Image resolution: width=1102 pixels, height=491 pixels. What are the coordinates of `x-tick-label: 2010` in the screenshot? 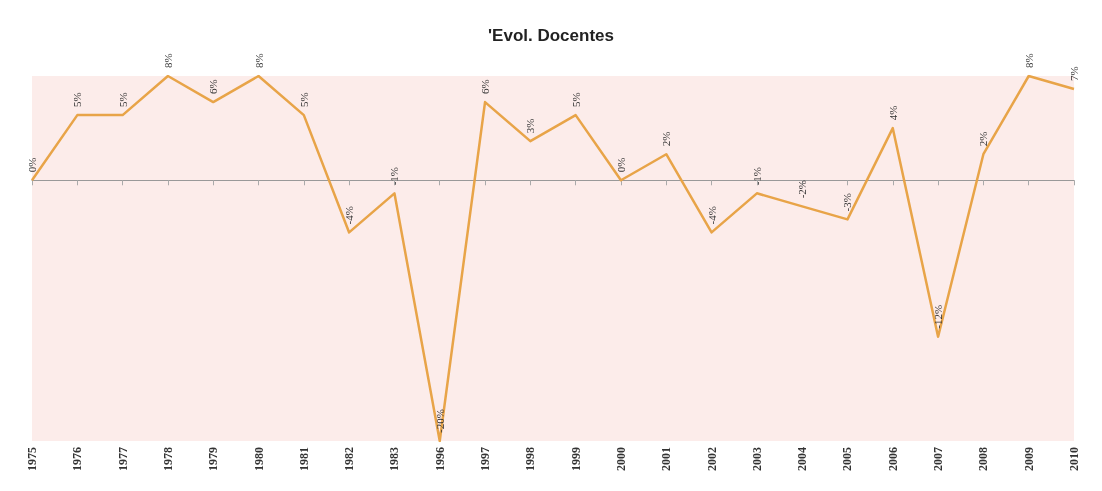 It's located at (1074, 459).